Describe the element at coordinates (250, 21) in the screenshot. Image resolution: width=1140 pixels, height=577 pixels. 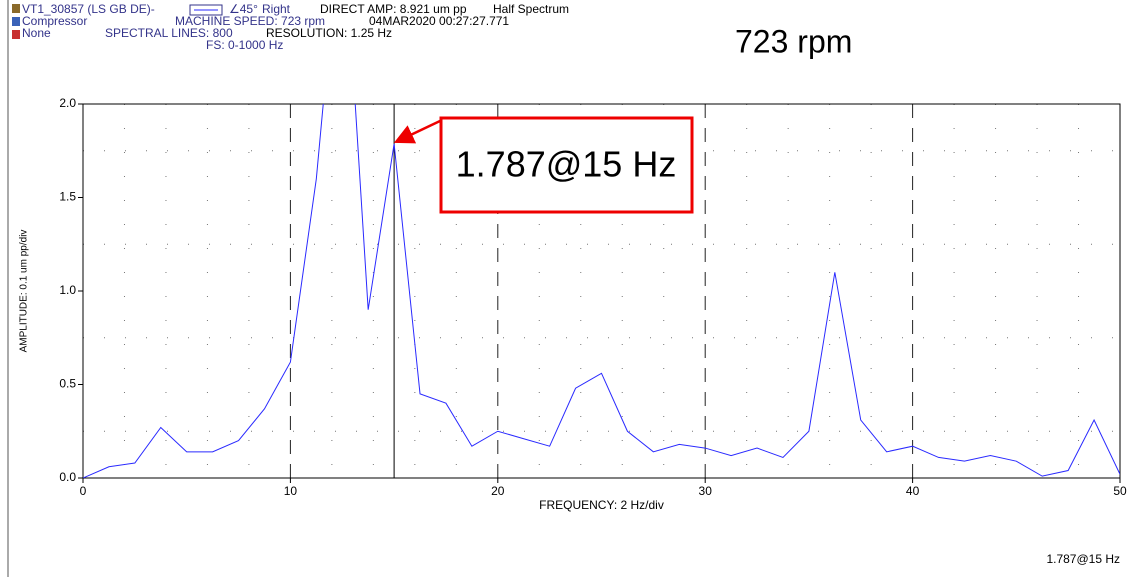
I see `machine-speed: MACHINE SPEED: 723 rpm` at that location.